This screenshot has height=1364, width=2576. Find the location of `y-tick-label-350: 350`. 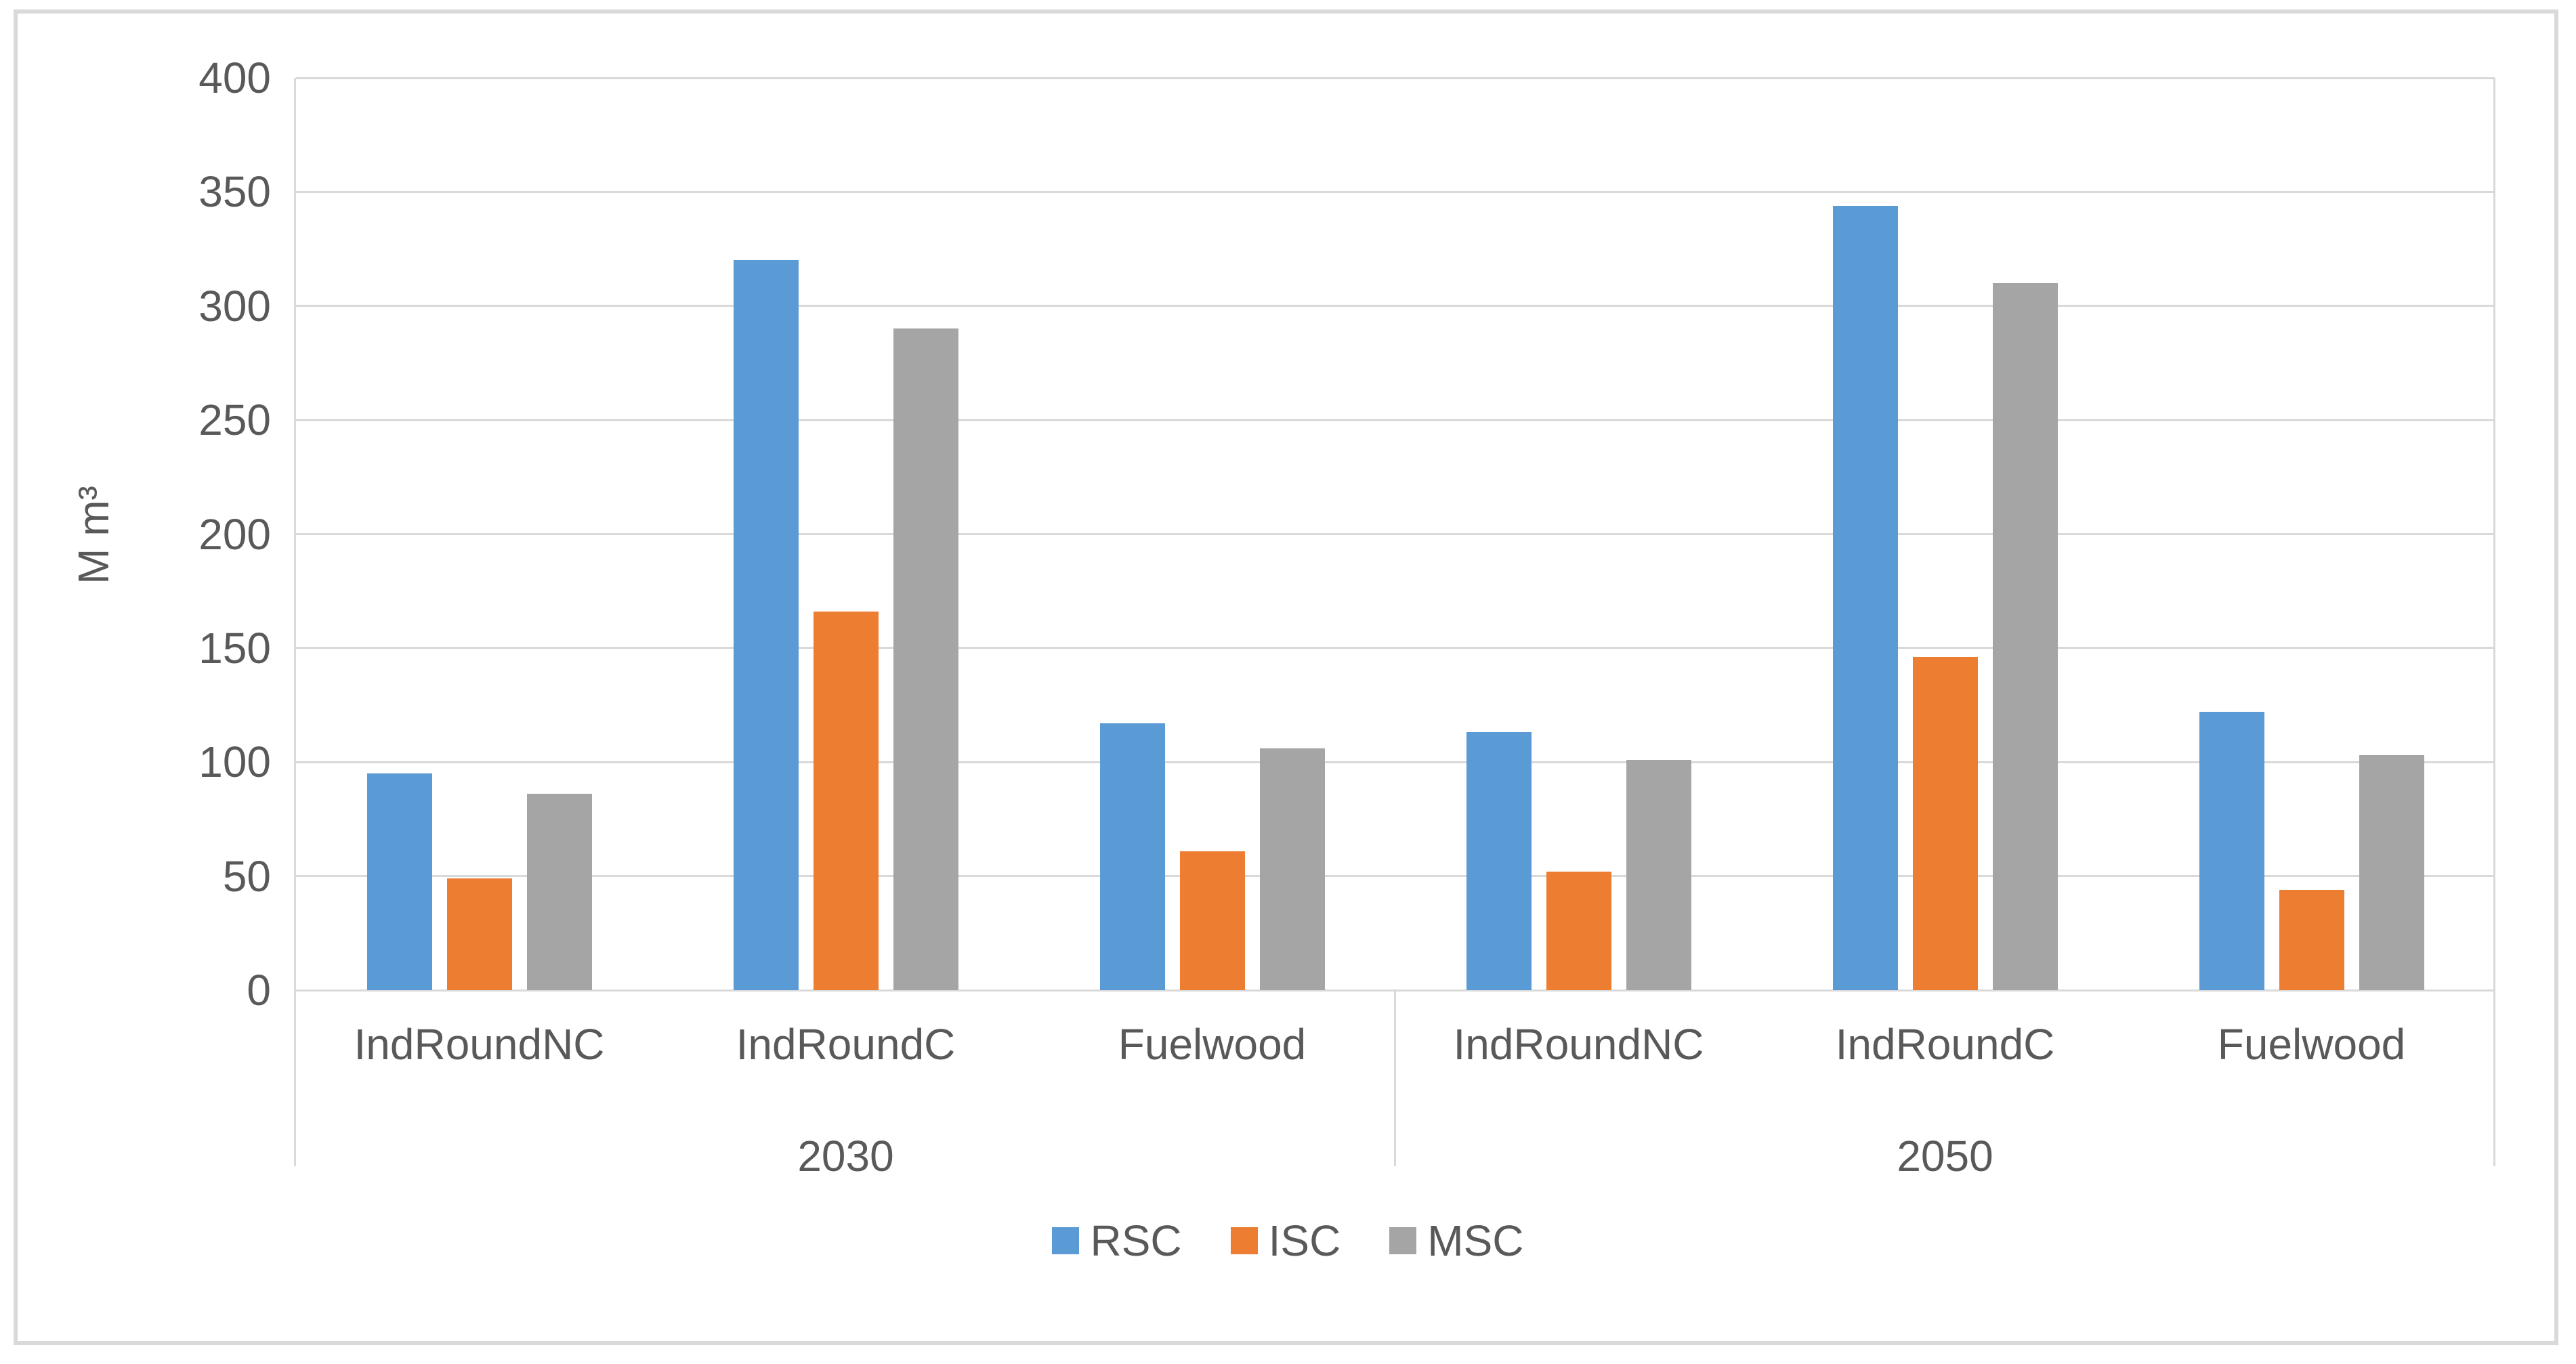

y-tick-label-350: 350 is located at coordinates (235, 192).